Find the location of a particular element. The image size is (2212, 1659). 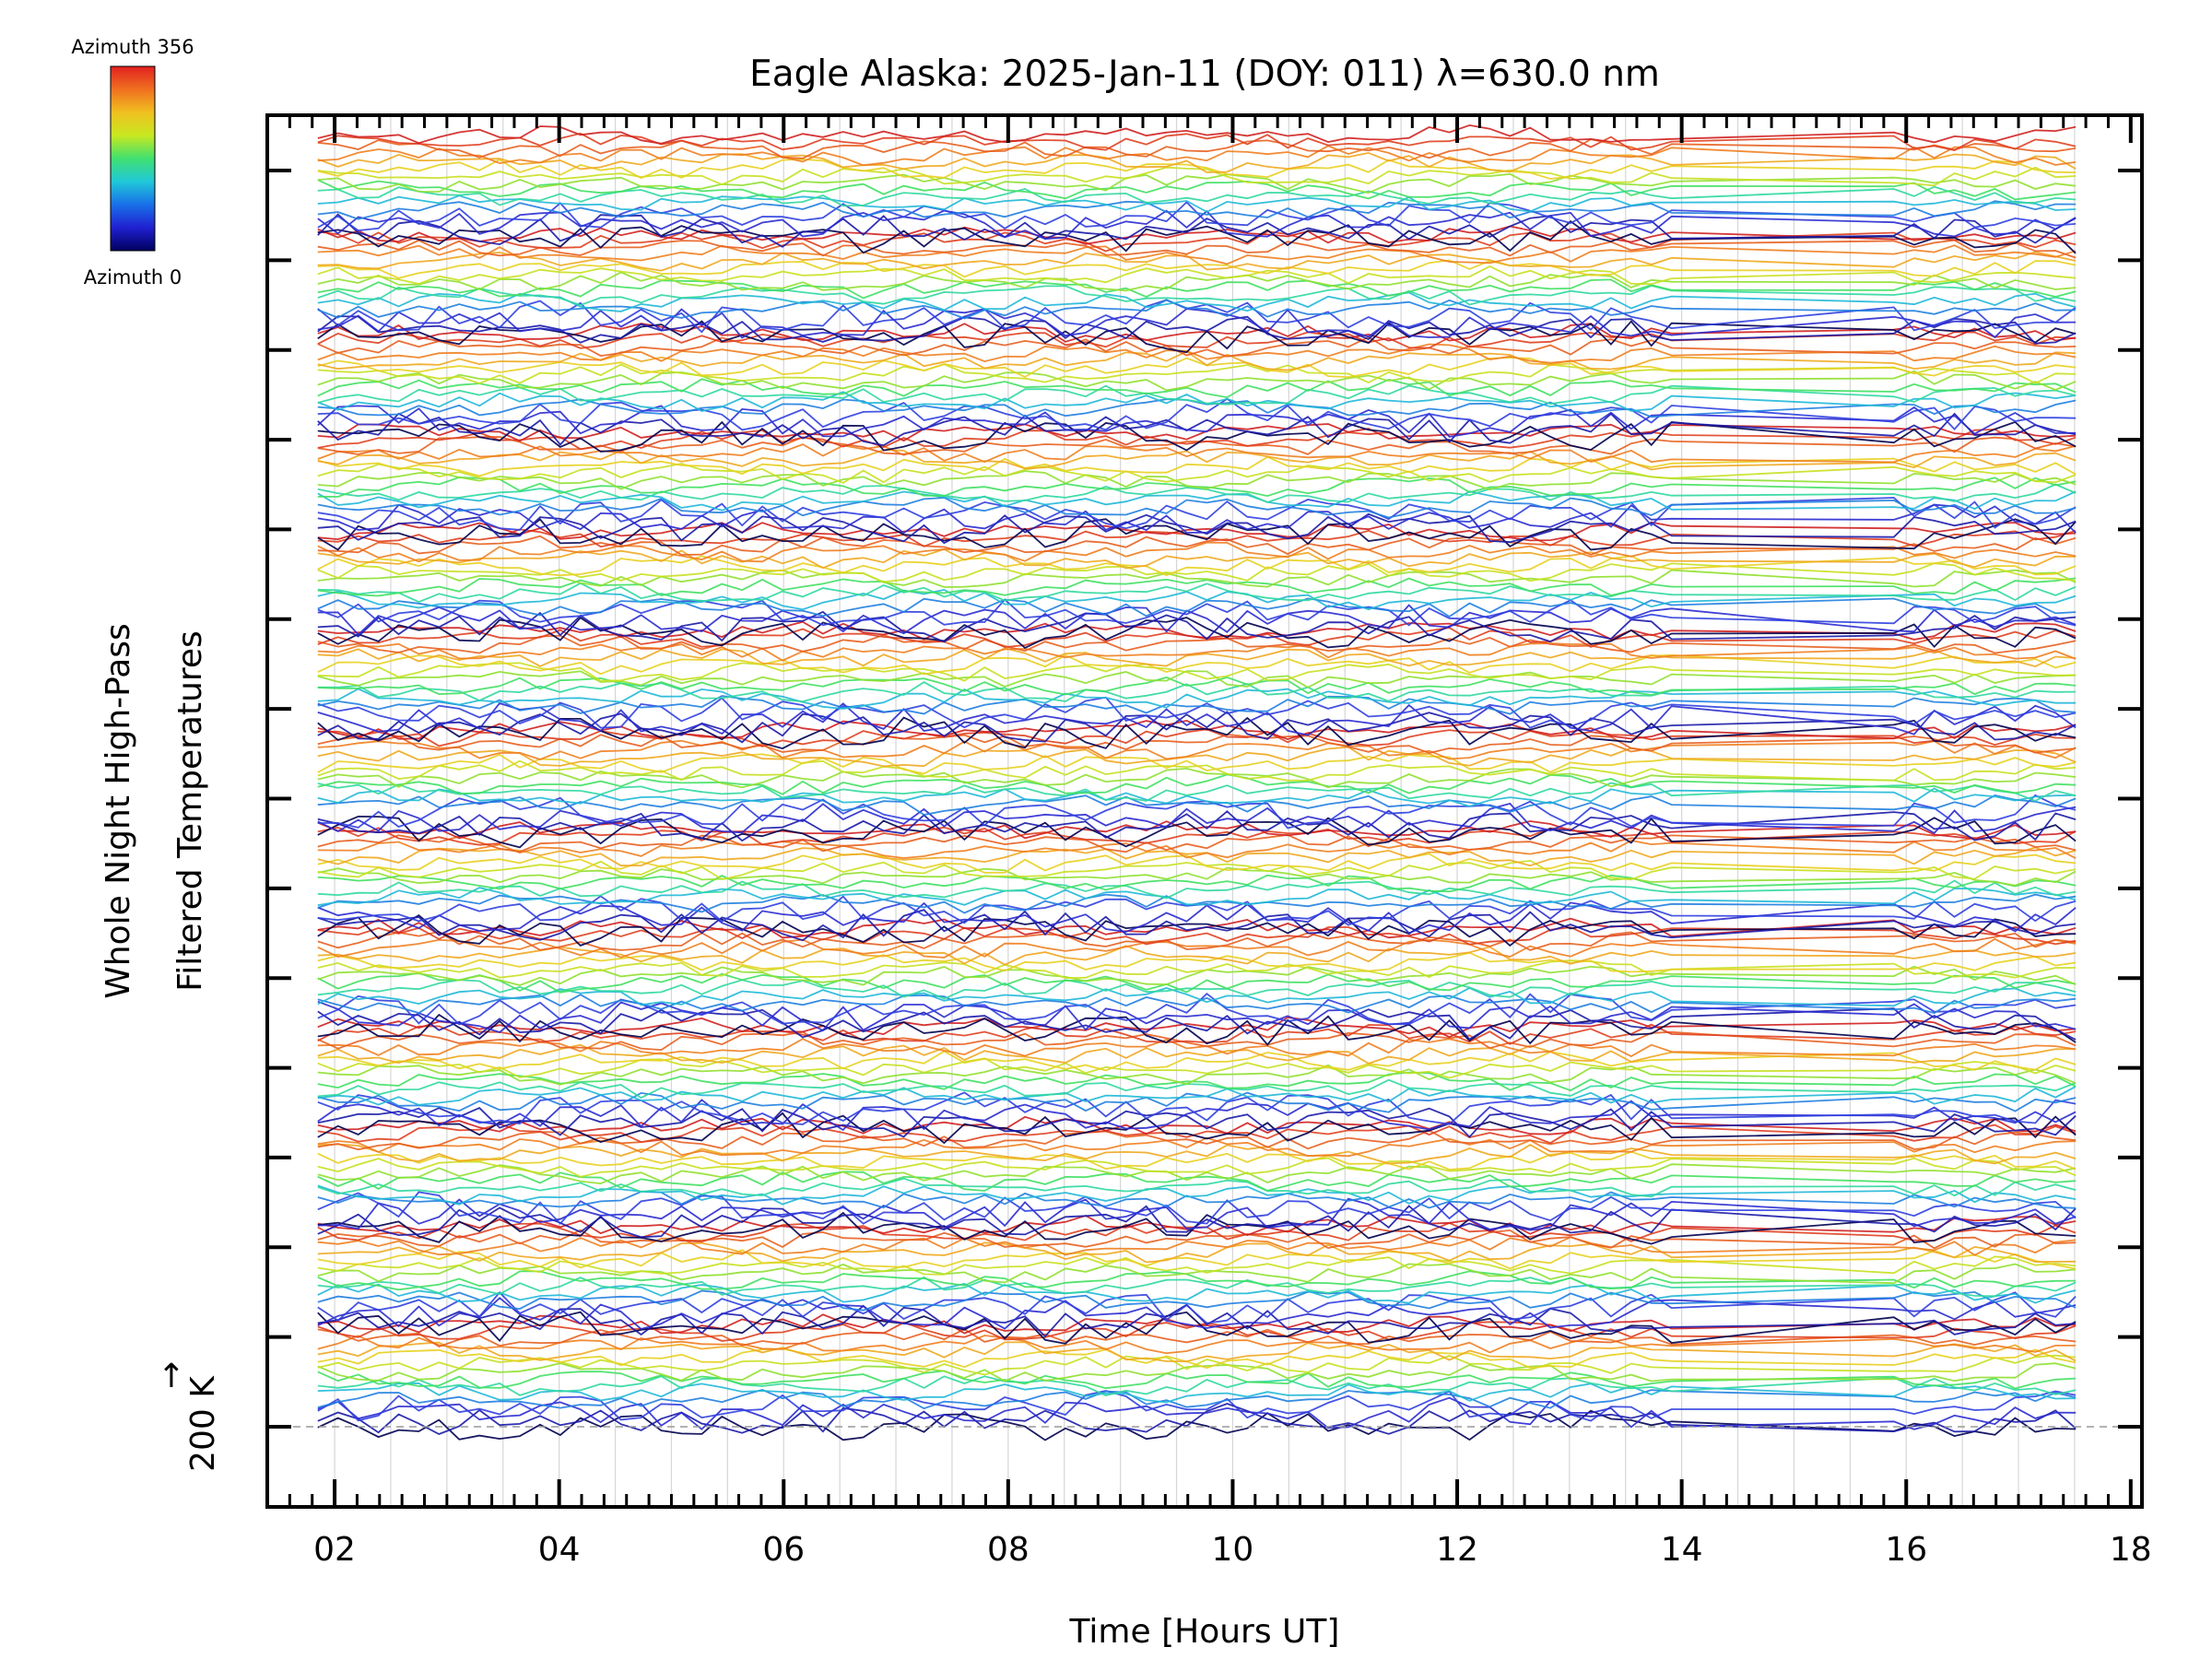

y-axis-label-line2: Filtered Temperatures is located at coordinates (190, 811).